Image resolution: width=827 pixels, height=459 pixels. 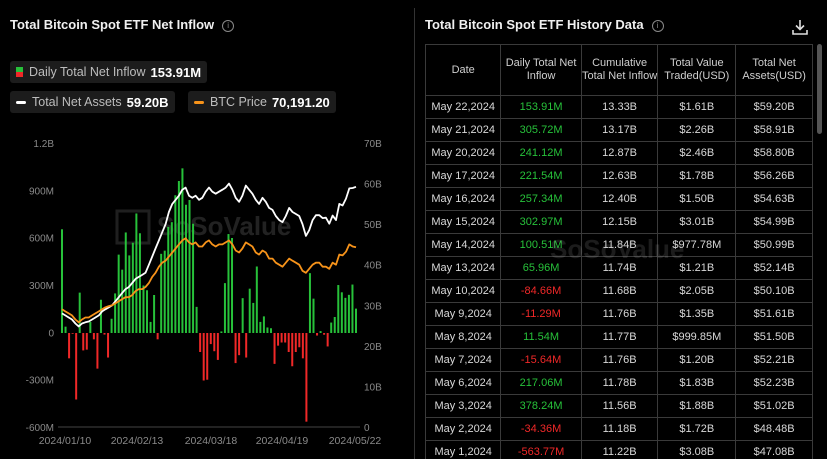 I want to click on cell-date: May 22,2024, so click(x=463, y=107).